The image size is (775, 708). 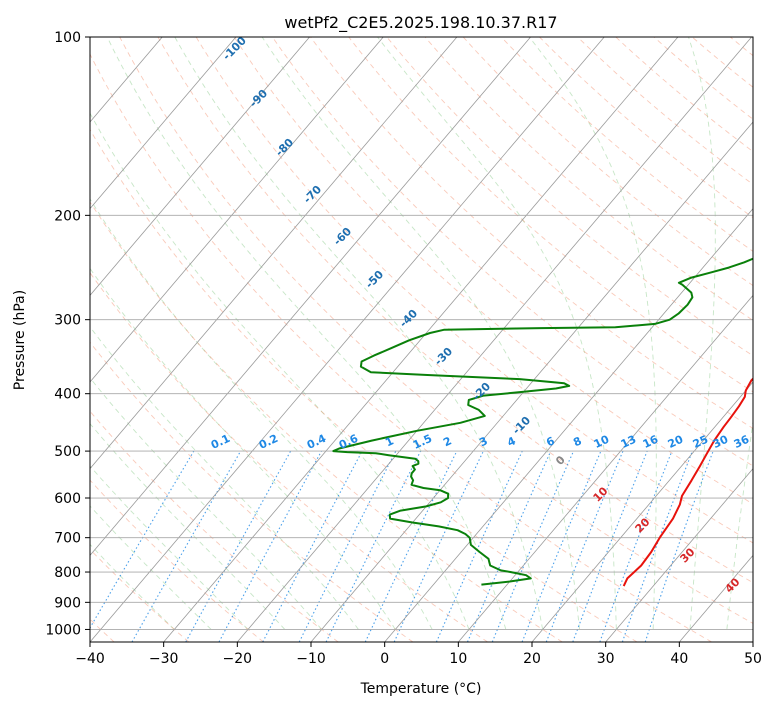 What do you see at coordinates (67, 499) in the screenshot?
I see `y-tick-label: 600` at bounding box center [67, 499].